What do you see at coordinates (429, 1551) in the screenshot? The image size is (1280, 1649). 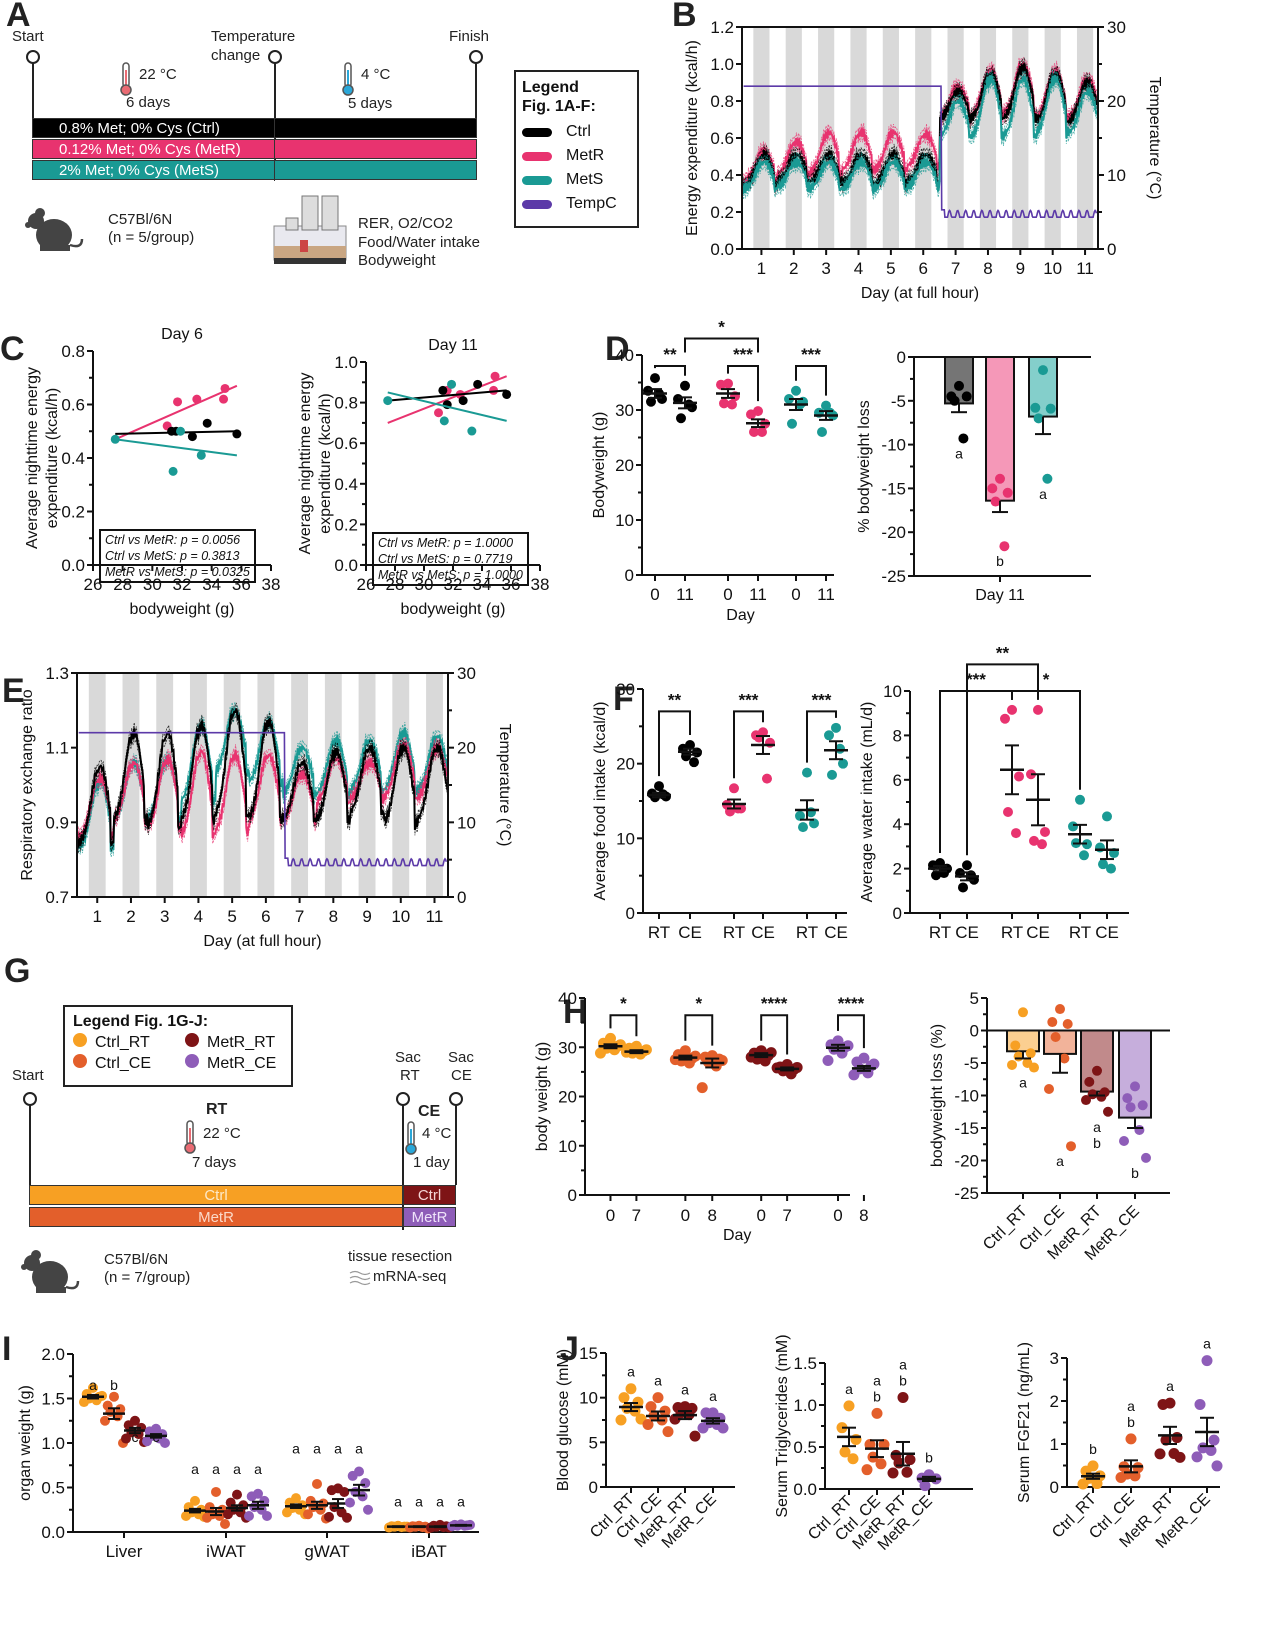 I see `x-tick-label: iBAT` at bounding box center [429, 1551].